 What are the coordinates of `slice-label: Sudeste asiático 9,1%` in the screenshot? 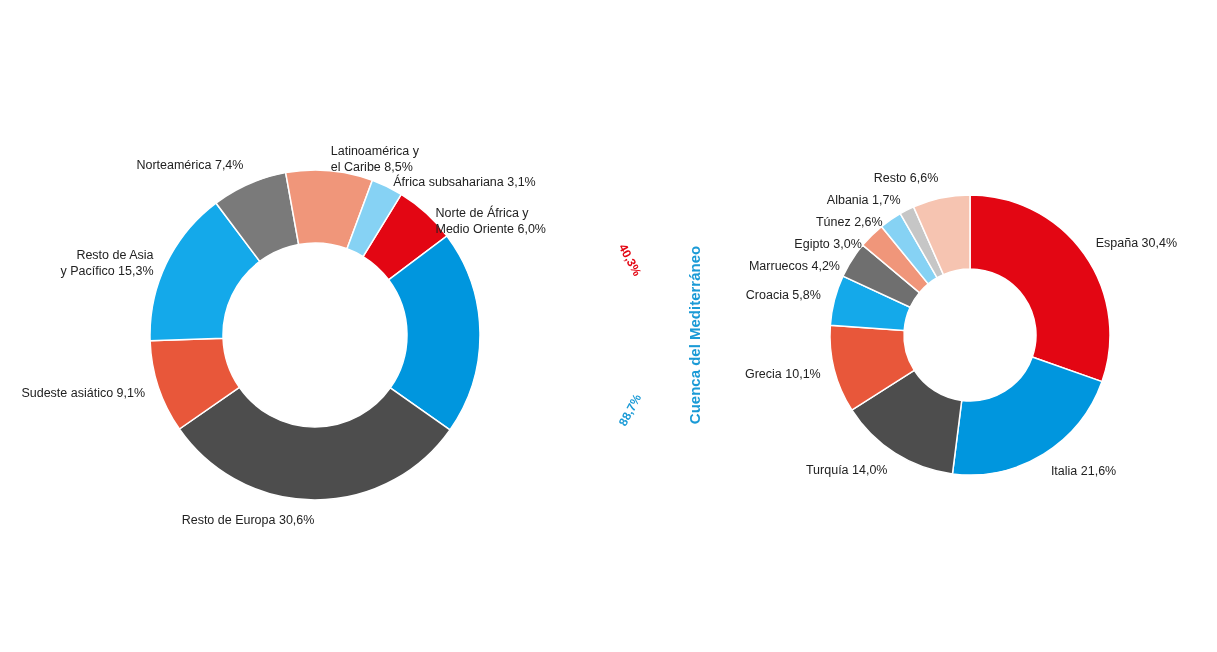 It's located at (83, 393).